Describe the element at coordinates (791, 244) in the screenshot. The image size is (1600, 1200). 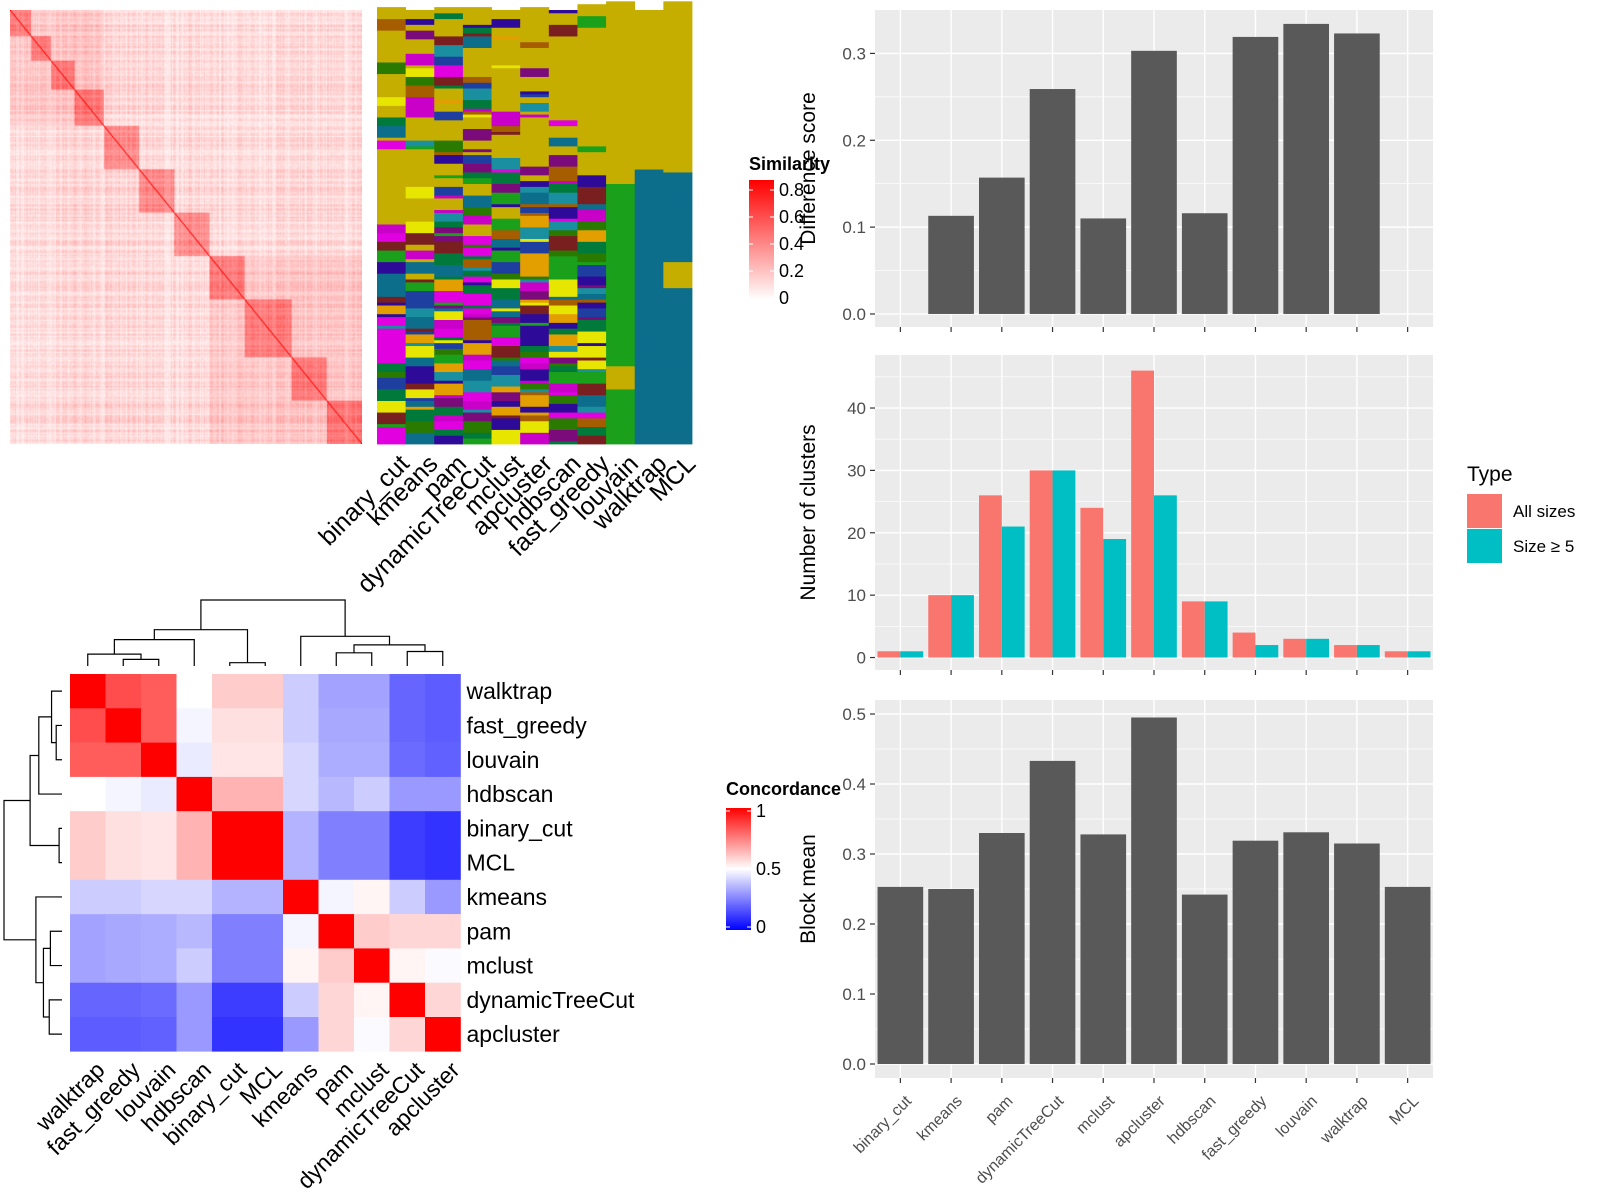
I see `similarity-legend-tick-label: 0.4` at that location.